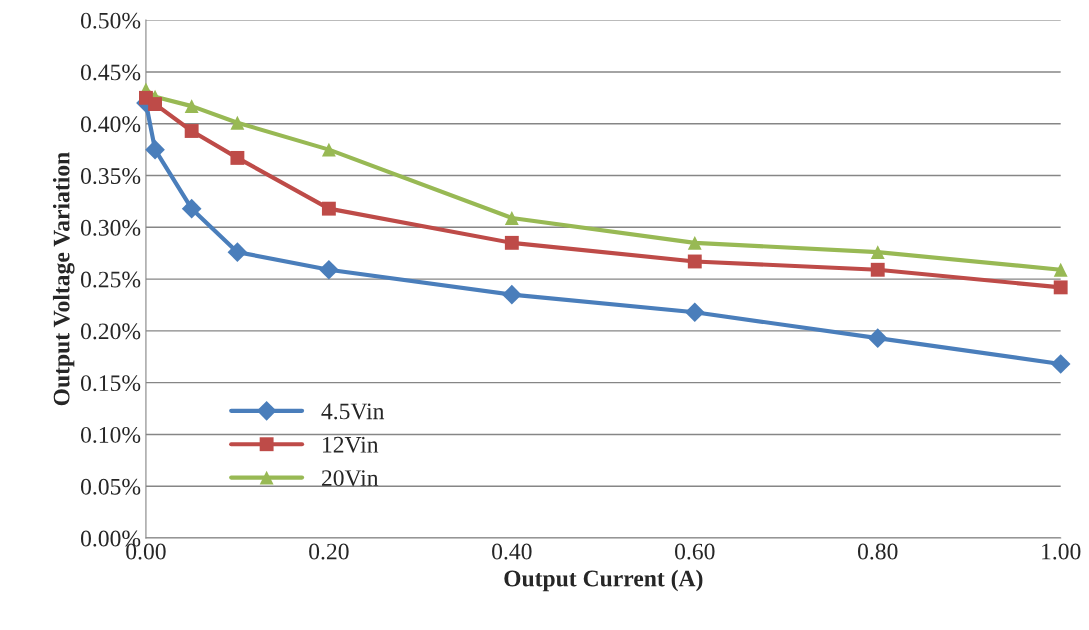 The height and width of the screenshot is (630, 1089). I want to click on y-tick-label: 0.35%, so click(110, 176).